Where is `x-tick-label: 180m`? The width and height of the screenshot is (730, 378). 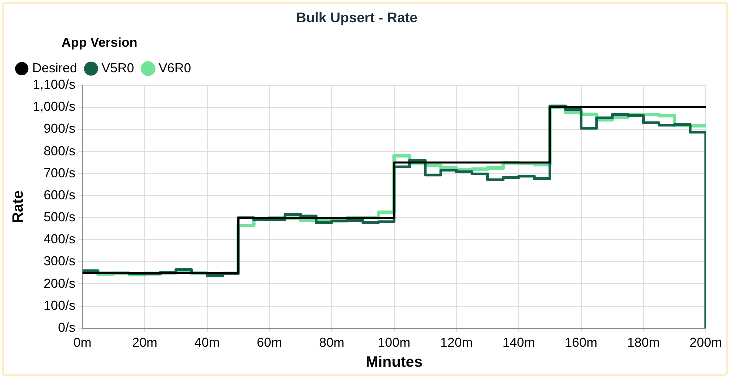 x-tick-label: 180m is located at coordinates (643, 342).